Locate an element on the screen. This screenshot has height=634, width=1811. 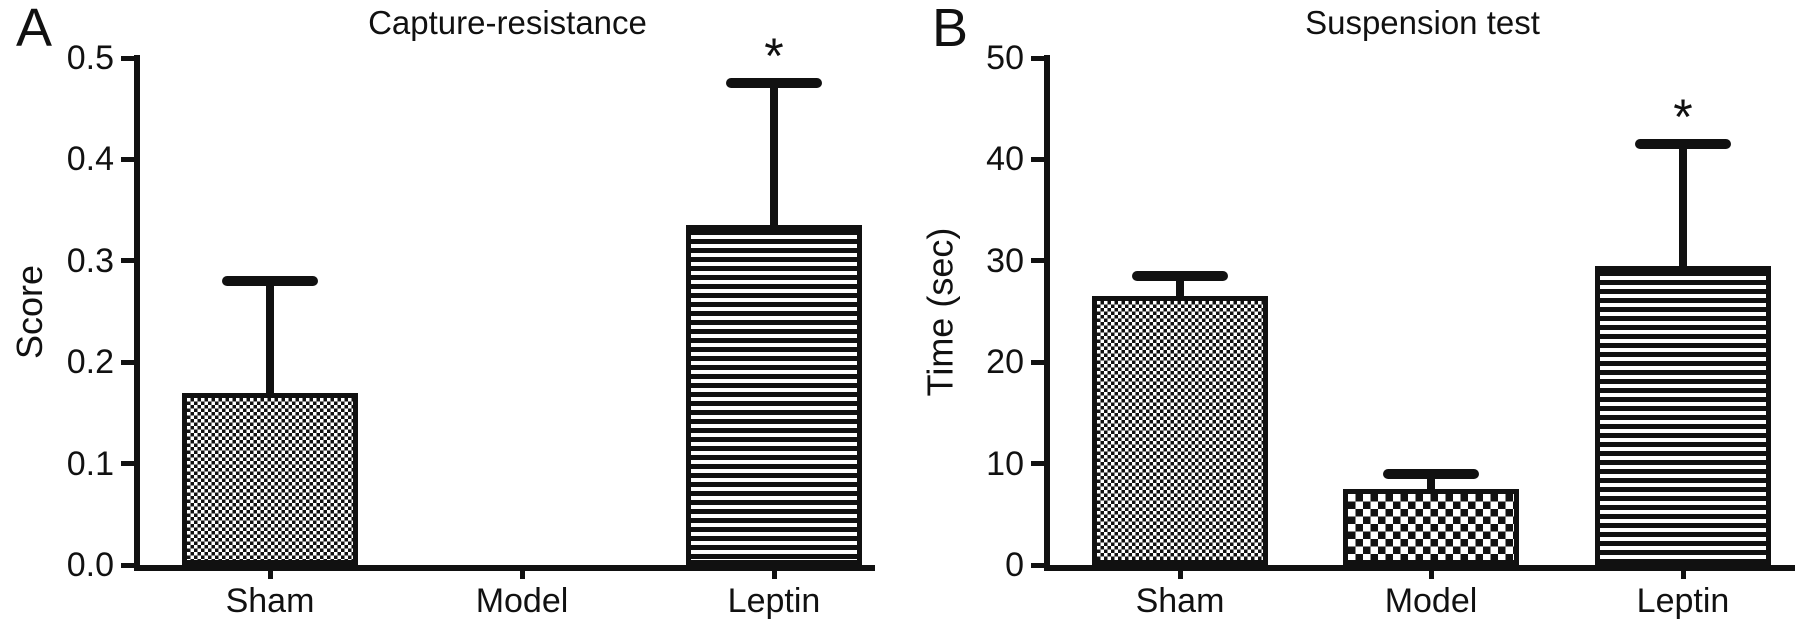
error-bar-stem-model is located at coordinates (1431, 482).